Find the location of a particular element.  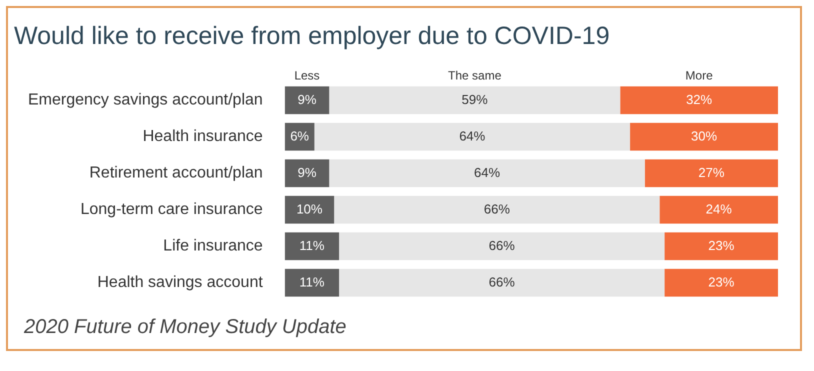

data-label: 32% is located at coordinates (699, 99).